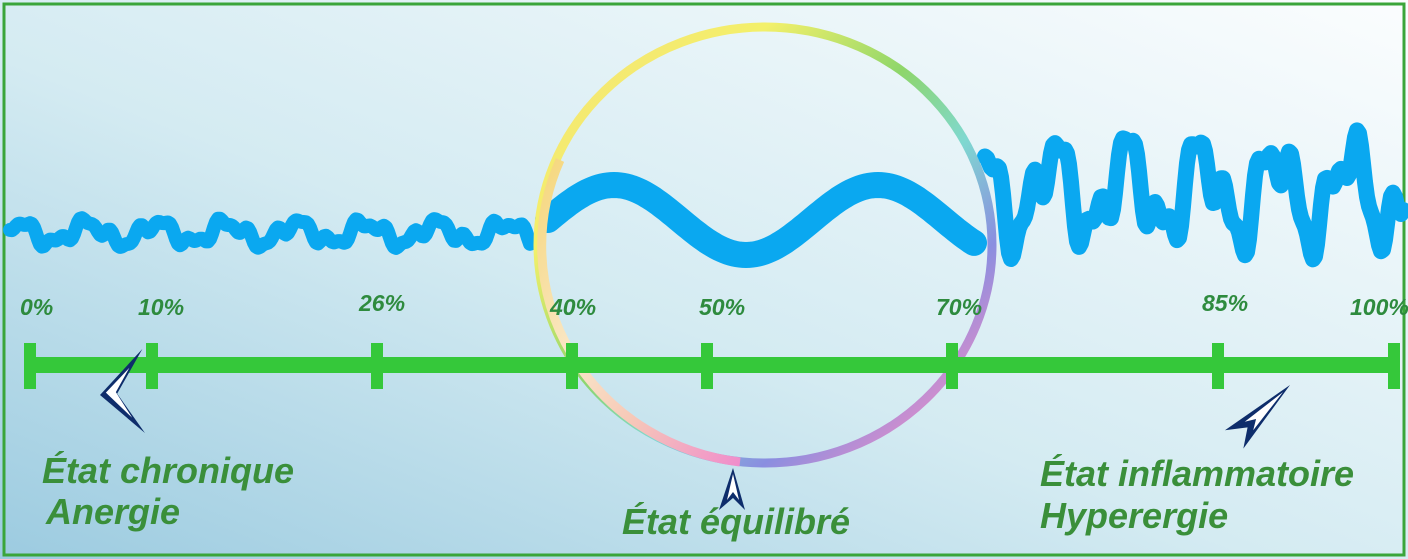 The width and height of the screenshot is (1408, 559). I want to click on state-chronic: État chronique Anergie, so click(168, 491).